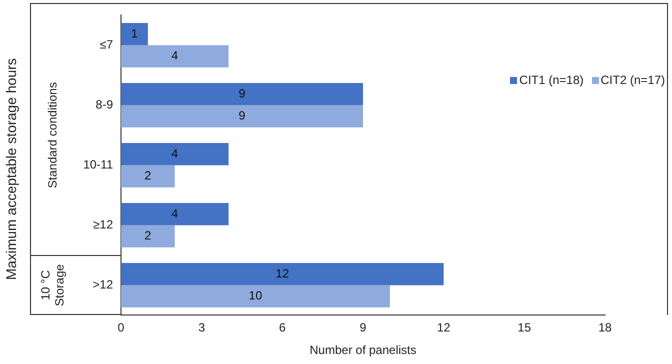 Image resolution: width=672 pixels, height=364 pixels. I want to click on y-tick-label: ≤7, so click(107, 45).